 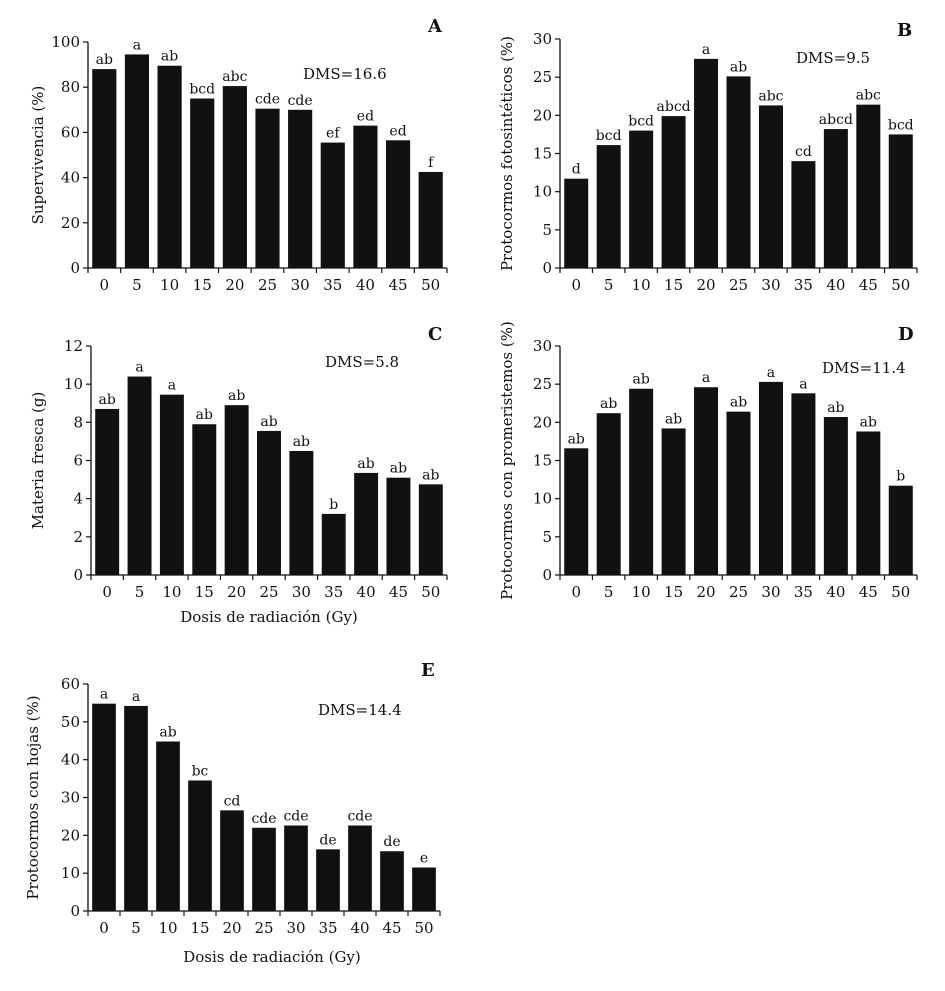 What do you see at coordinates (833, 58) in the screenshot?
I see `dms-annotation: DMS=9.5` at bounding box center [833, 58].